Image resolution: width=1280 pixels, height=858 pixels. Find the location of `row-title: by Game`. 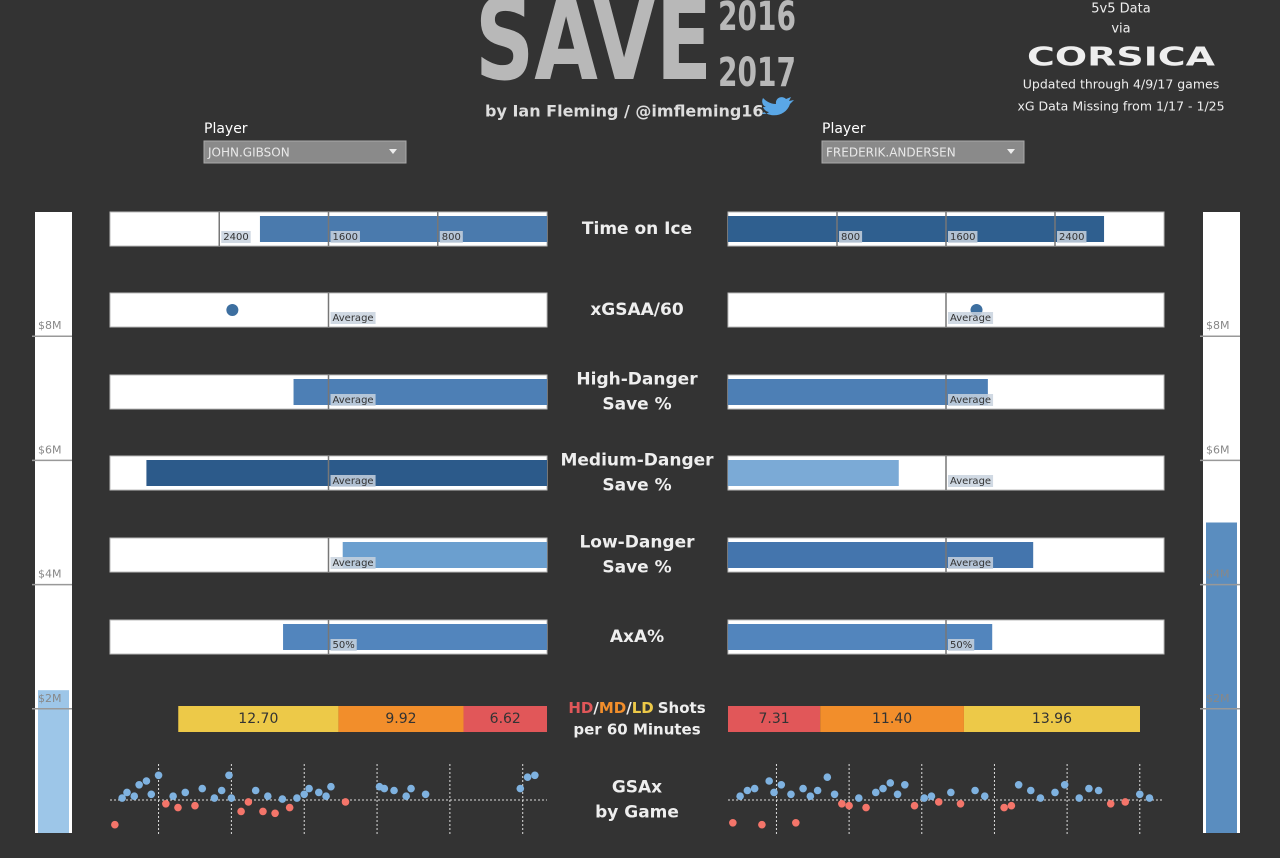

row-title: by Game is located at coordinates (637, 813).